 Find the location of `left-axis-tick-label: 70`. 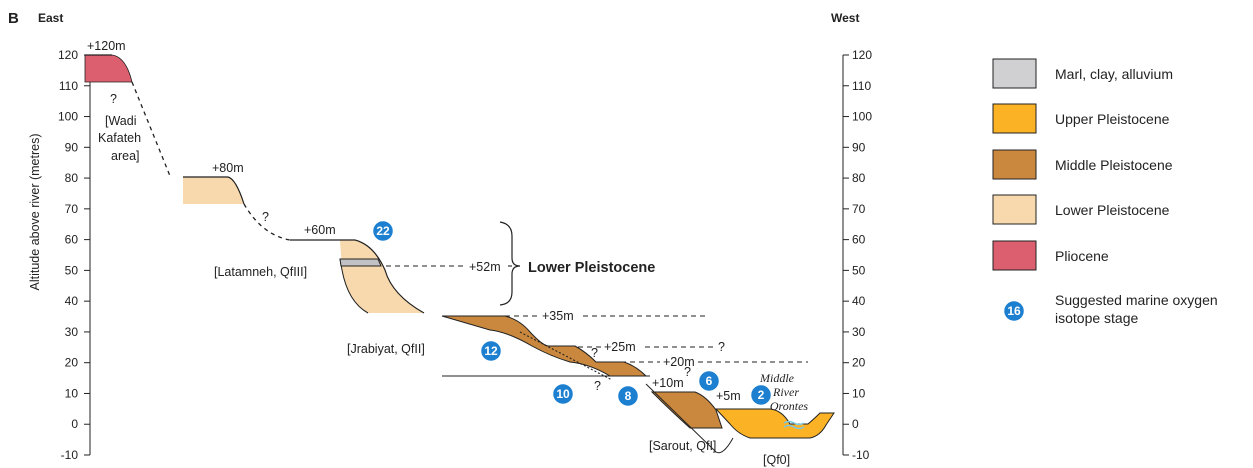

left-axis-tick-label: 70 is located at coordinates (72, 209).